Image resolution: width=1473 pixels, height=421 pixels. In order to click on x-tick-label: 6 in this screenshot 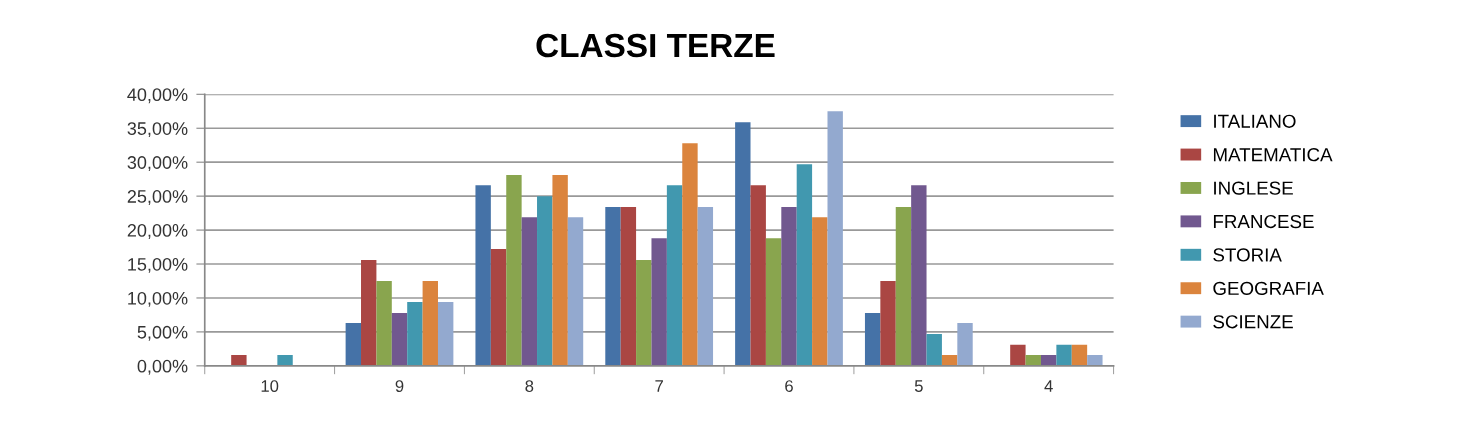, I will do `click(789, 386)`.